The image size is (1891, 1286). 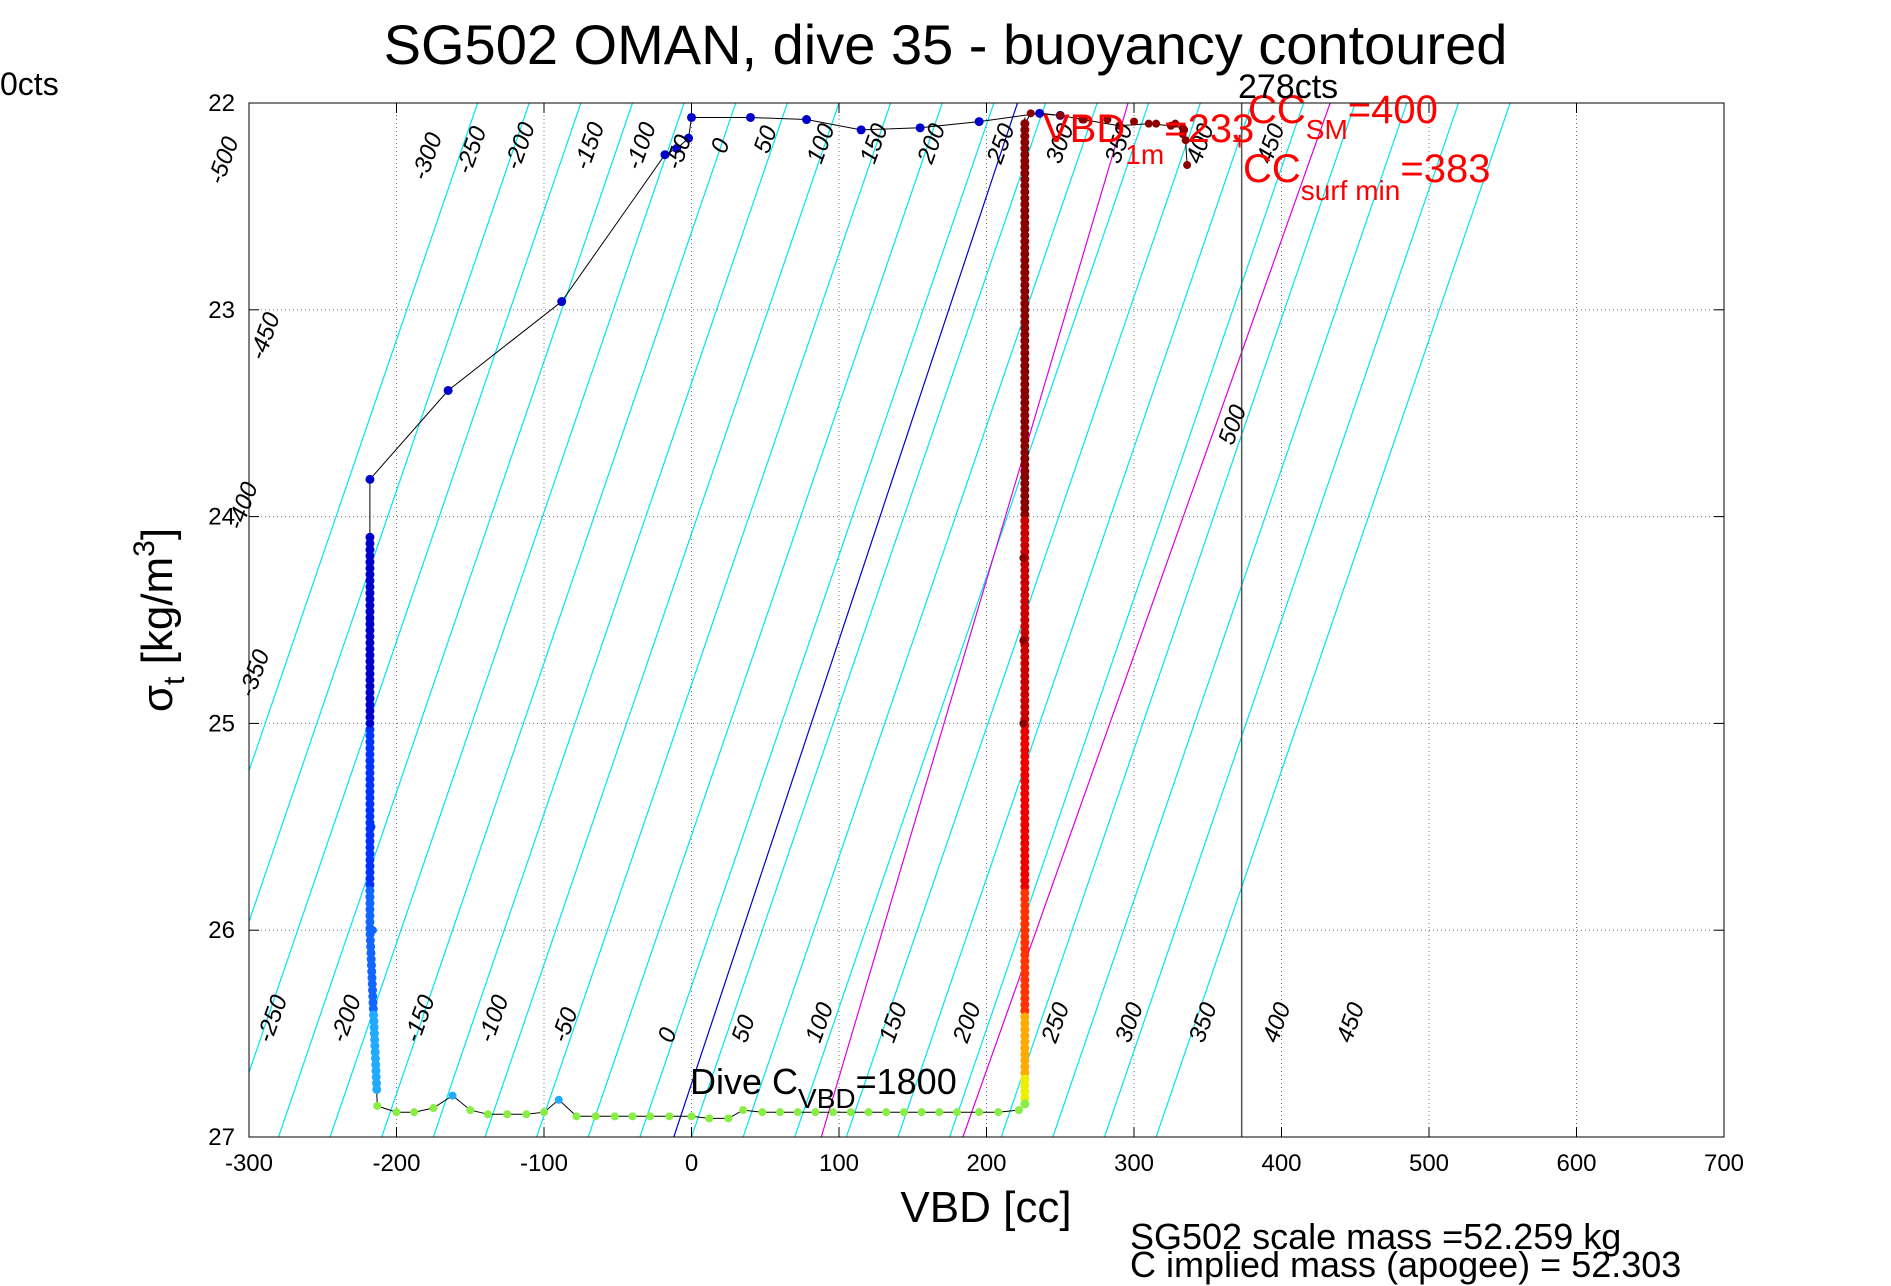 I want to click on contour-label-bottom: 50, so click(x=743, y=1028).